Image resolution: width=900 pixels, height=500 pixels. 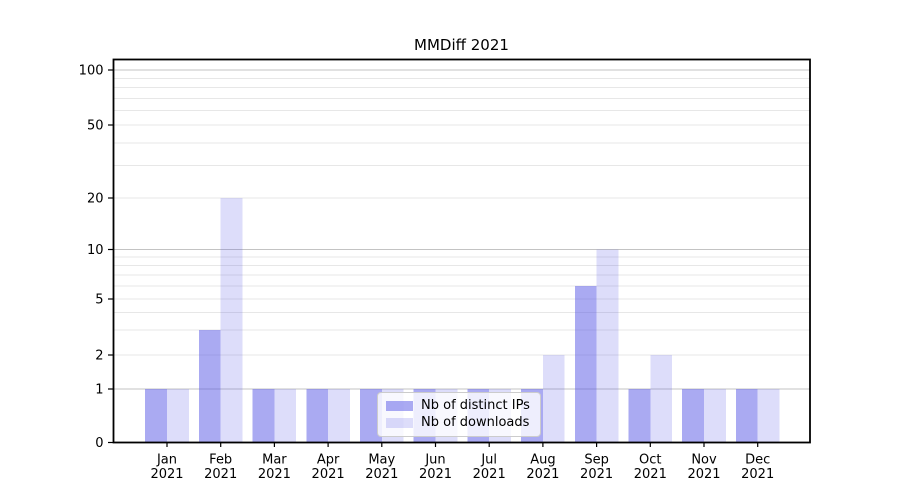 What do you see at coordinates (542, 460) in the screenshot?
I see `x-tick-label-month: Aug` at bounding box center [542, 460].